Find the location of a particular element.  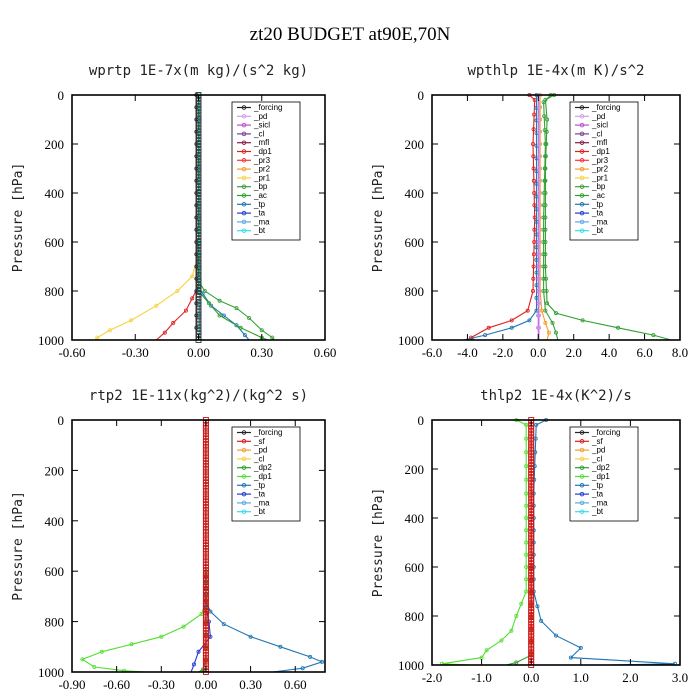

x-tick-label: -2.0 is located at coordinates (503, 352).